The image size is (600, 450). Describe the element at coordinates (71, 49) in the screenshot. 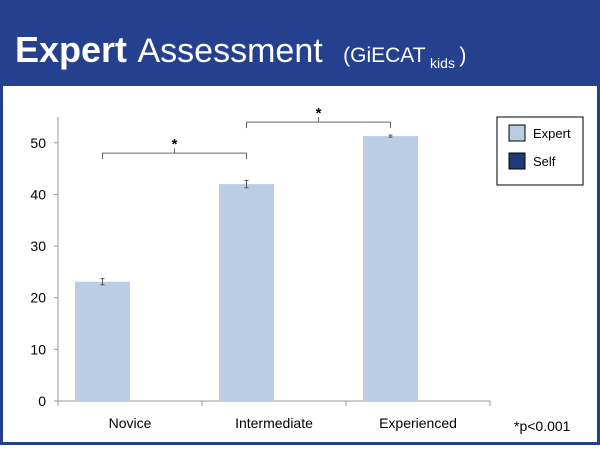

I see `title-bold: Expert` at that location.